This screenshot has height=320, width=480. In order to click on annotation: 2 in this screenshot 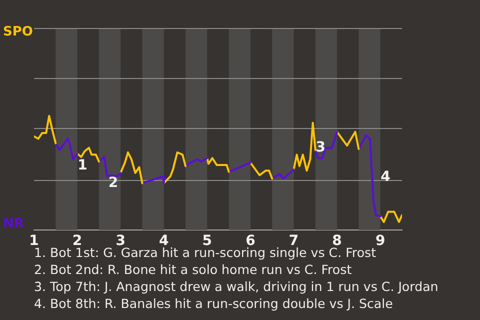, I will do `click(113, 182)`.